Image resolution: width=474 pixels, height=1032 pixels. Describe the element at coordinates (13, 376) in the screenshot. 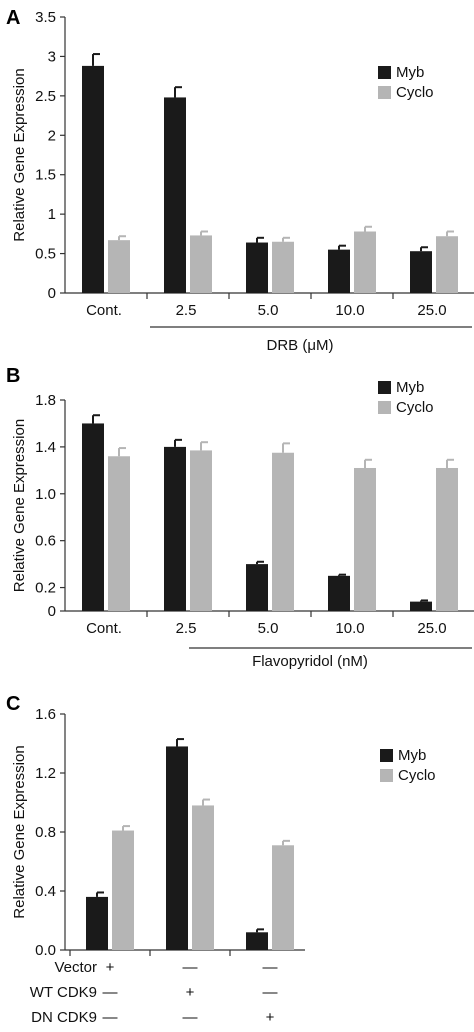

I see `panel-label: B` at that location.